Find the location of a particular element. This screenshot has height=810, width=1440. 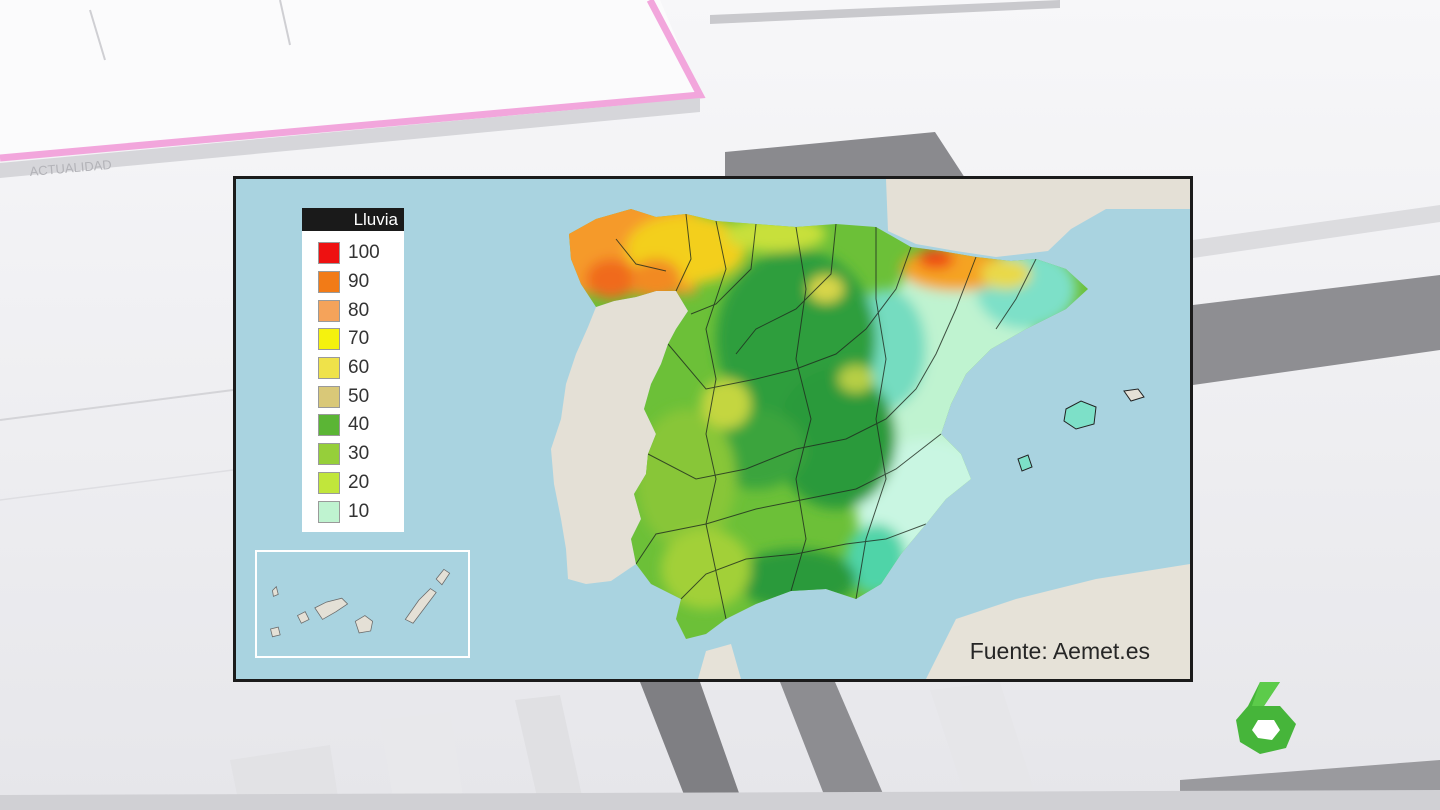

la-palma-island is located at coordinates (275, 591).